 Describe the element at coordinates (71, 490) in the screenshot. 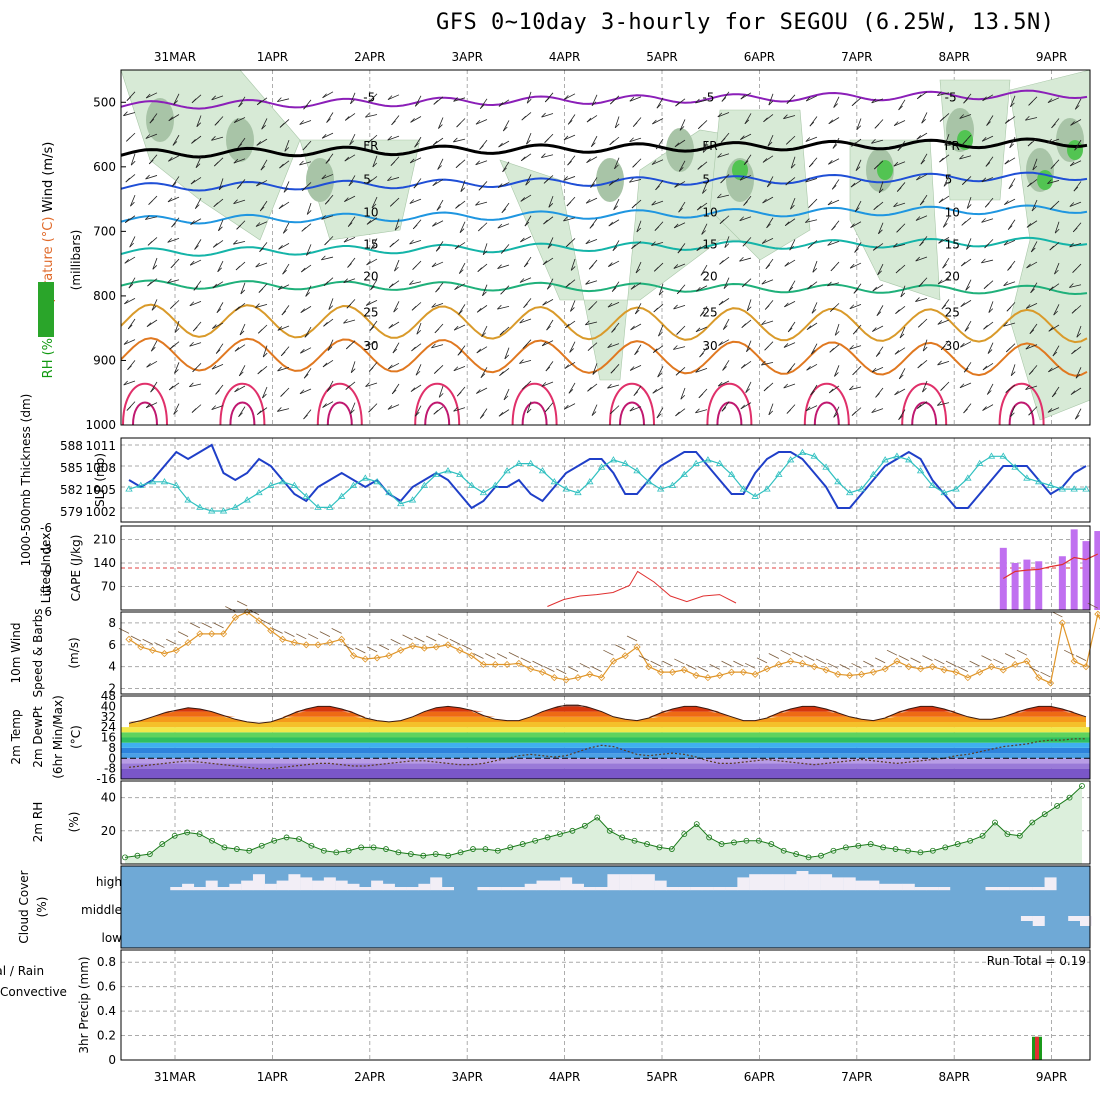

I see `thickness-tick: 582` at that location.